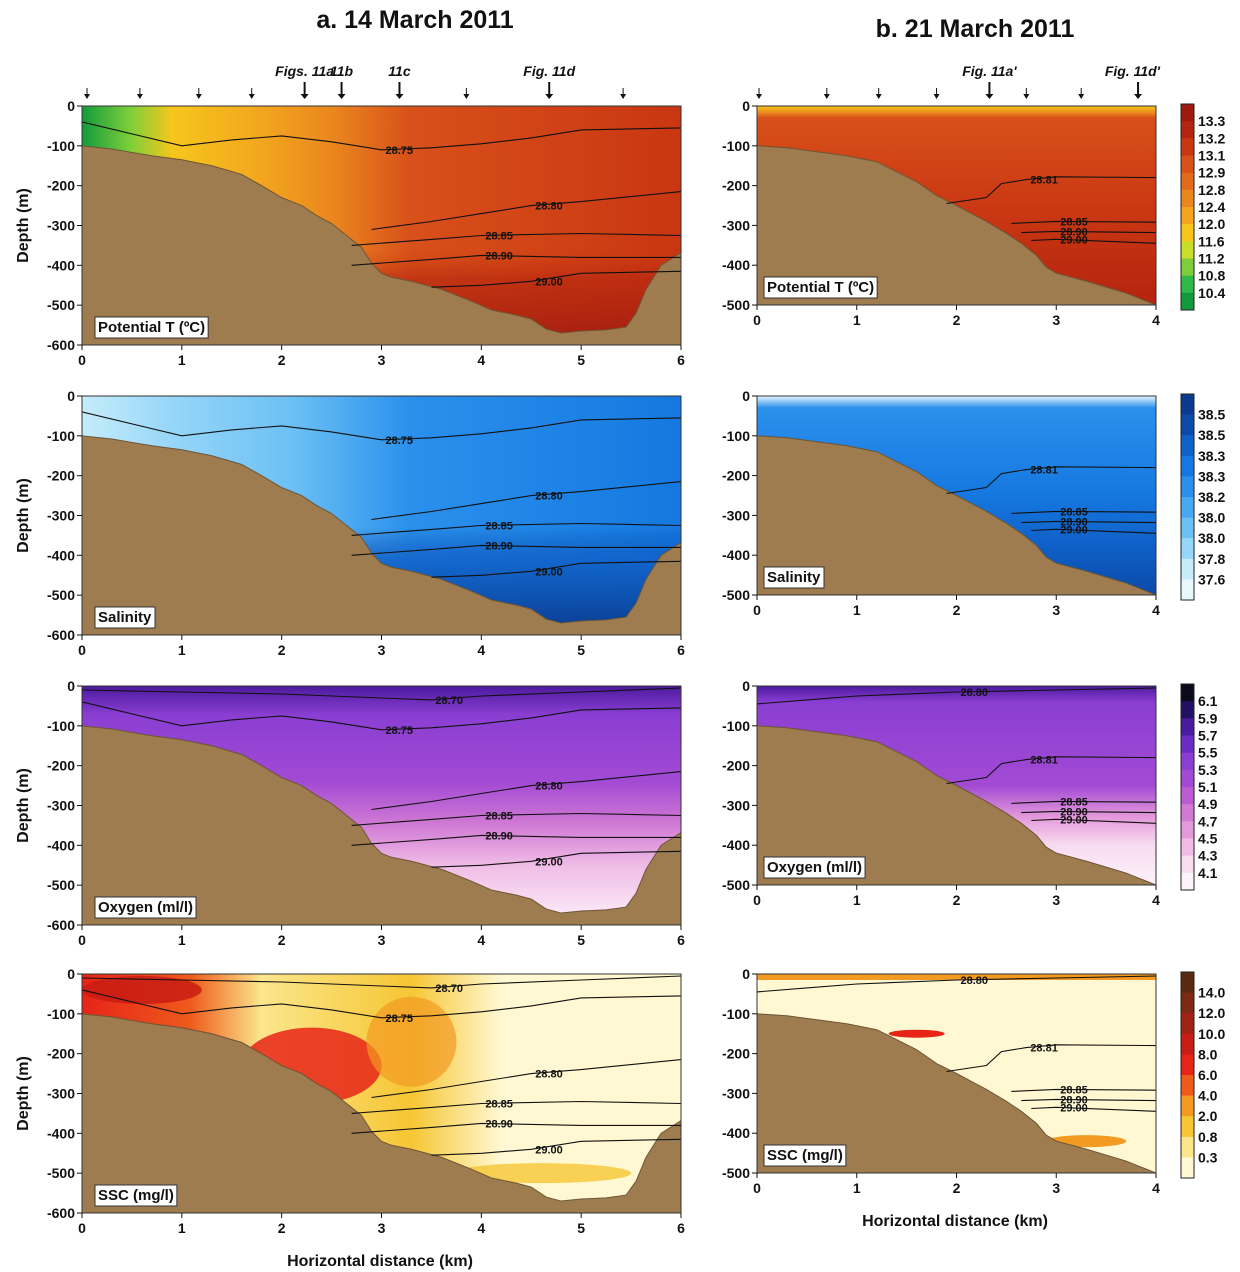  What do you see at coordinates (1211, 156) in the screenshot?
I see `colorbar-tick-label: 13.1` at bounding box center [1211, 156].